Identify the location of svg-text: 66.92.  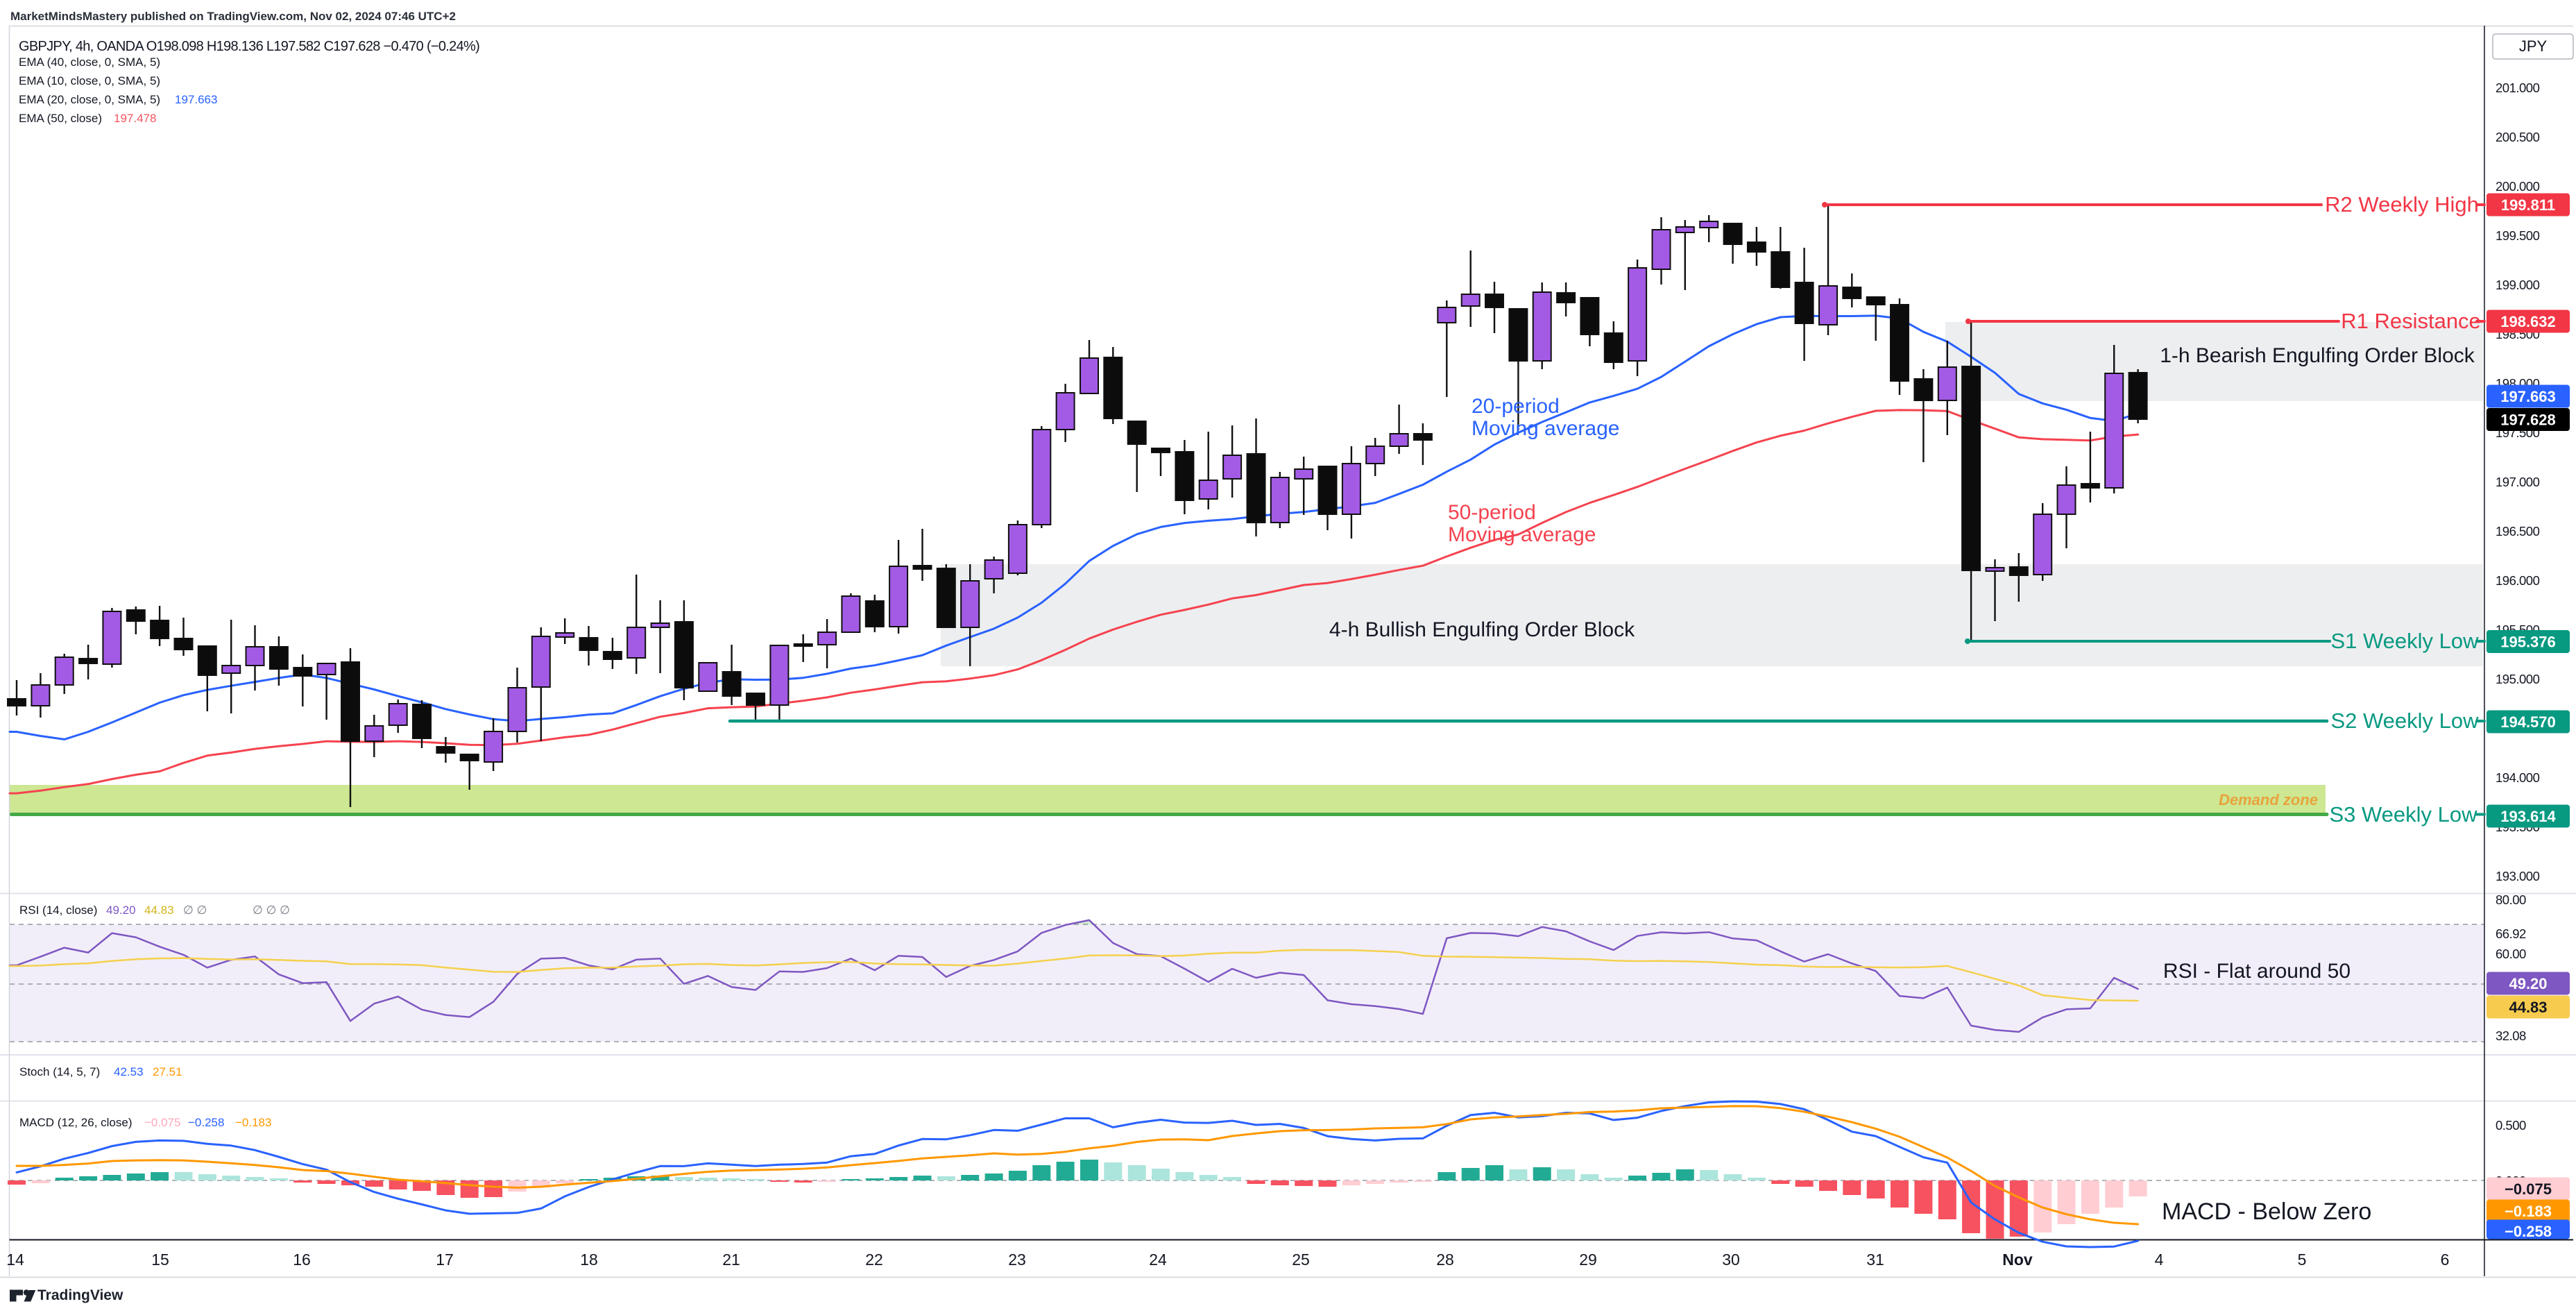
(2511, 933).